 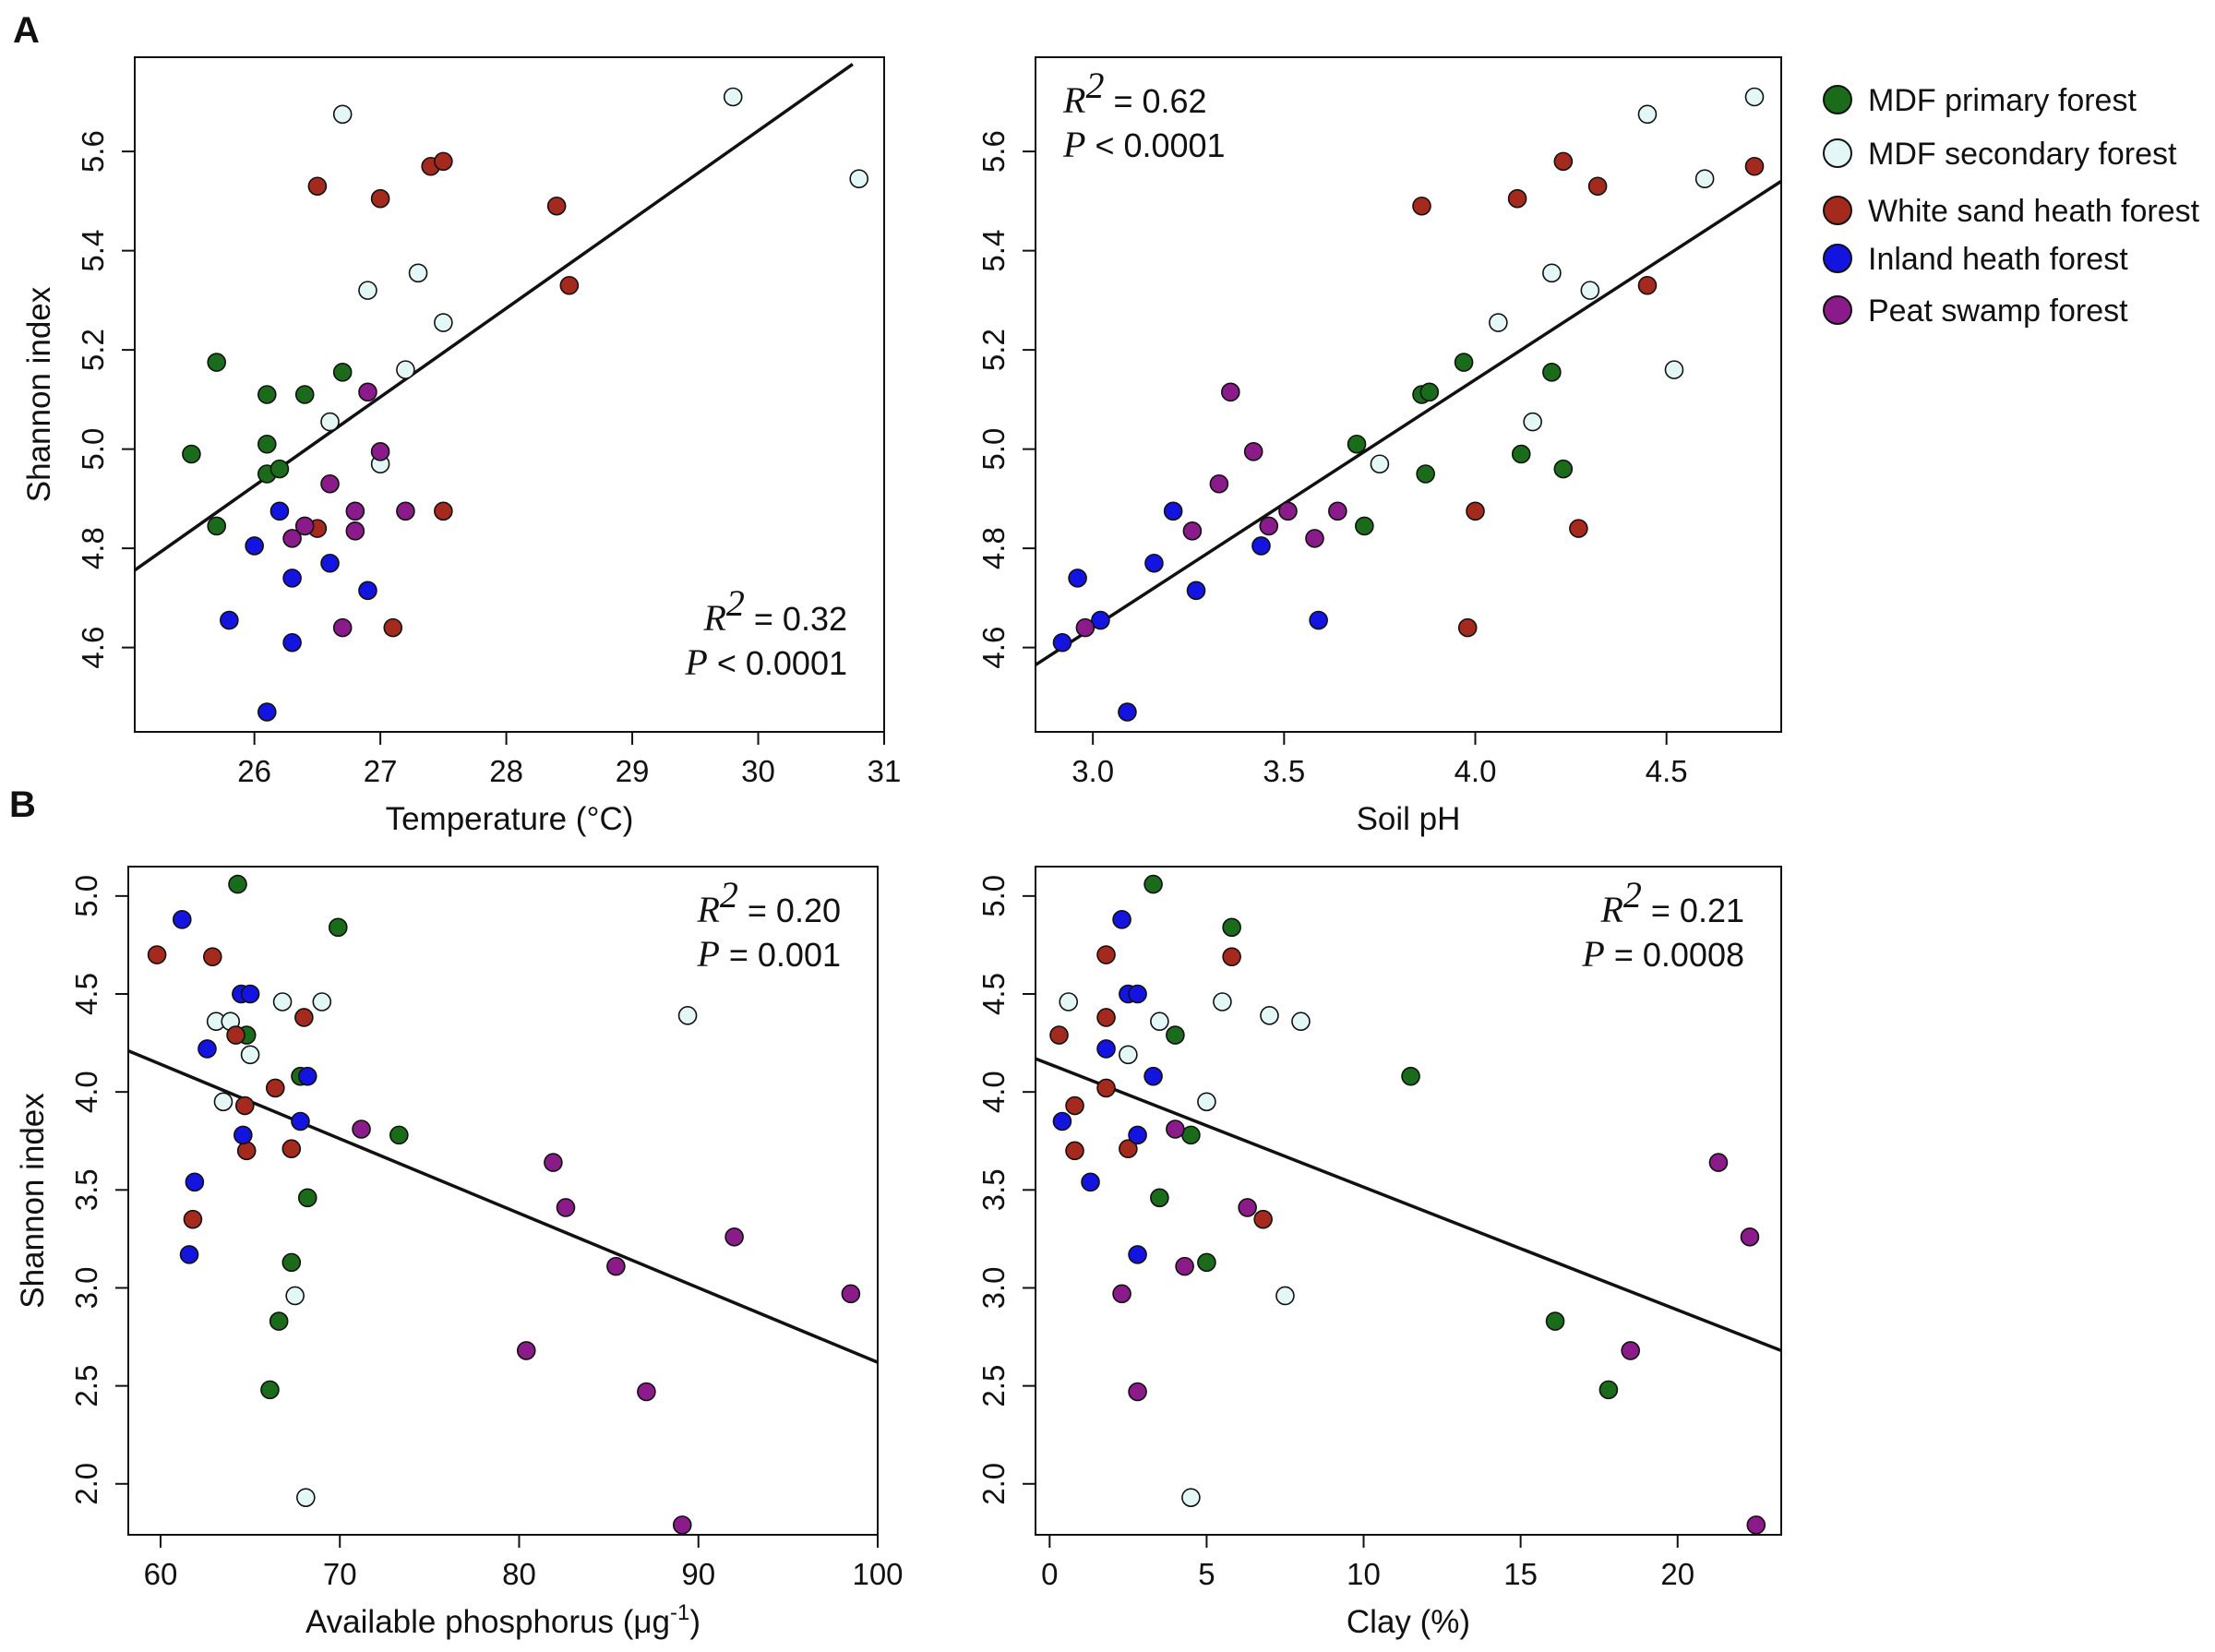 I want to click on y-tick-label: 2.0, so click(x=994, y=1484).